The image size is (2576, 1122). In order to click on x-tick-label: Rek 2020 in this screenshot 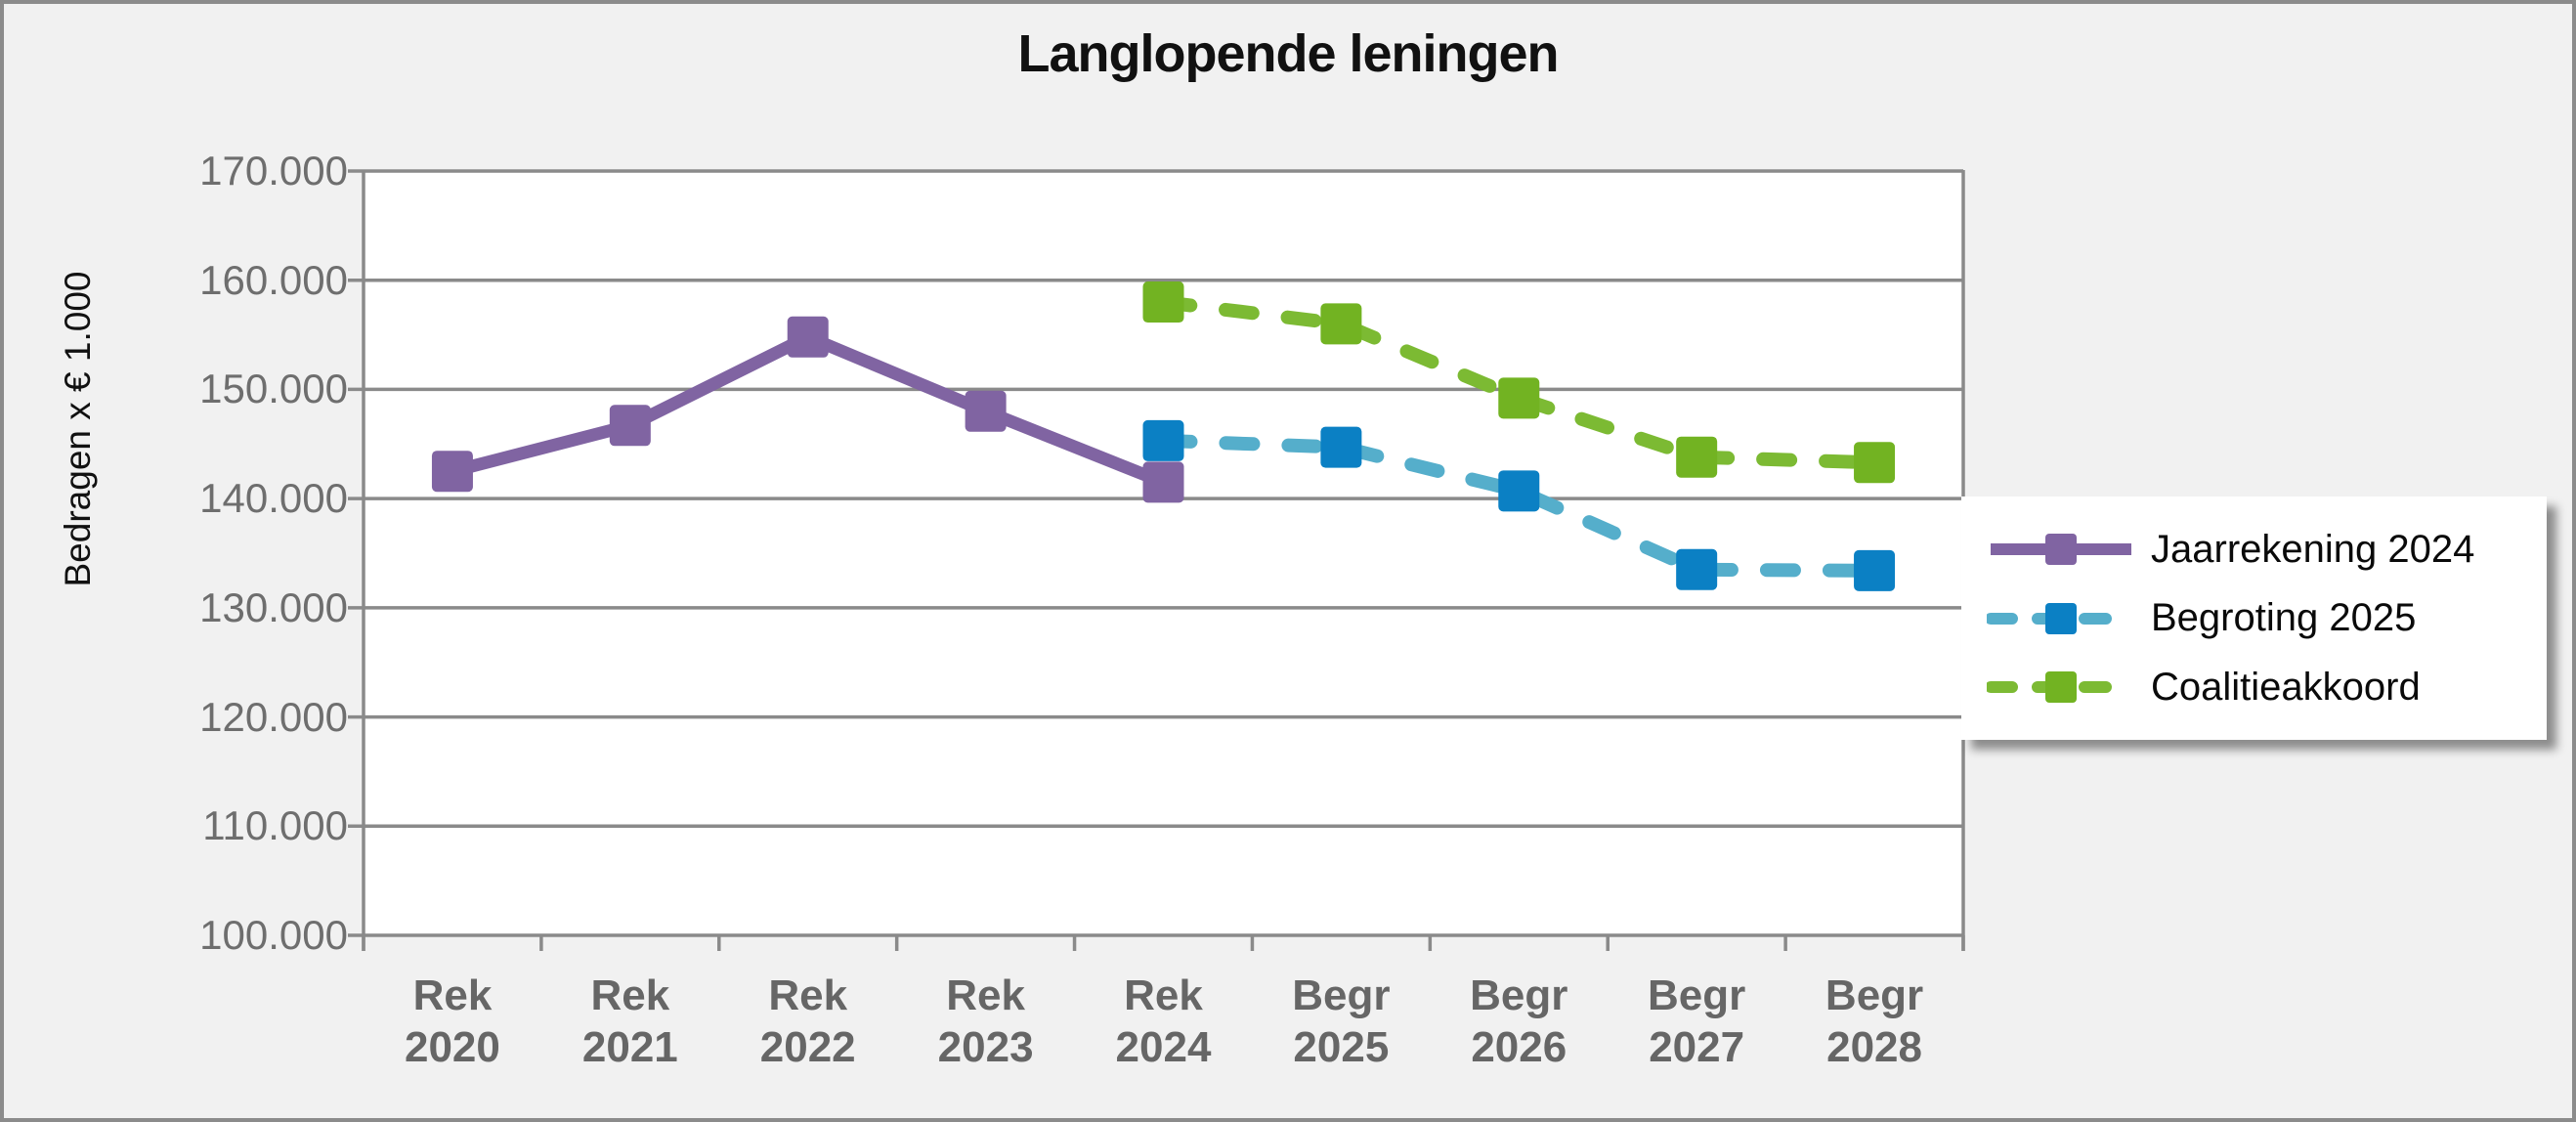, I will do `click(452, 1021)`.